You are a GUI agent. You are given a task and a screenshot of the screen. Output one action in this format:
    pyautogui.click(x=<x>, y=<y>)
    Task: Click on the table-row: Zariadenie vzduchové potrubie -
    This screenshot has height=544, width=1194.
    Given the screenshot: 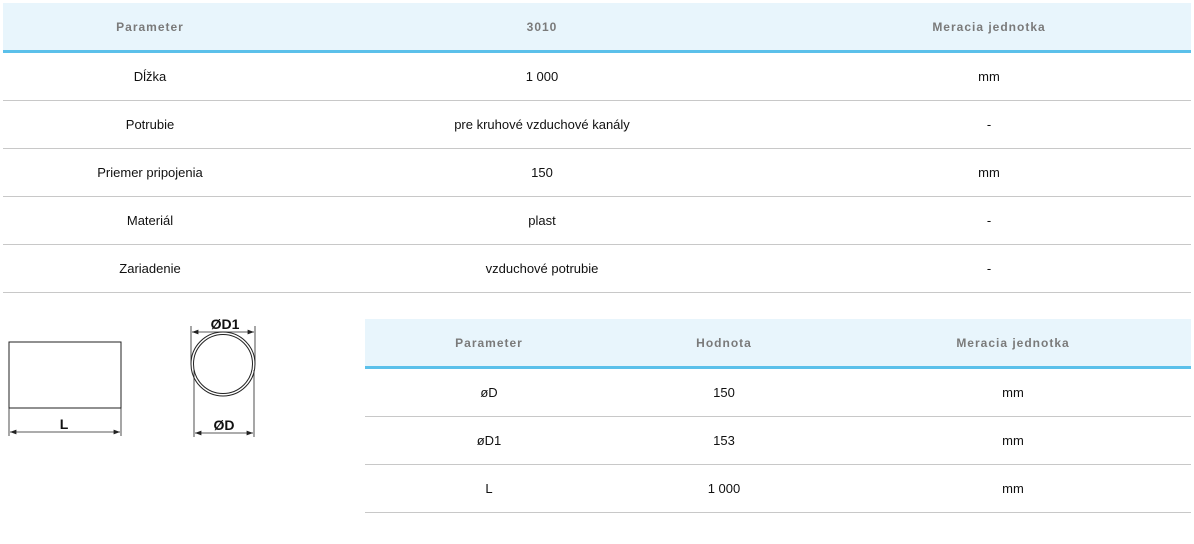 What is the action you would take?
    pyautogui.click(x=597, y=268)
    